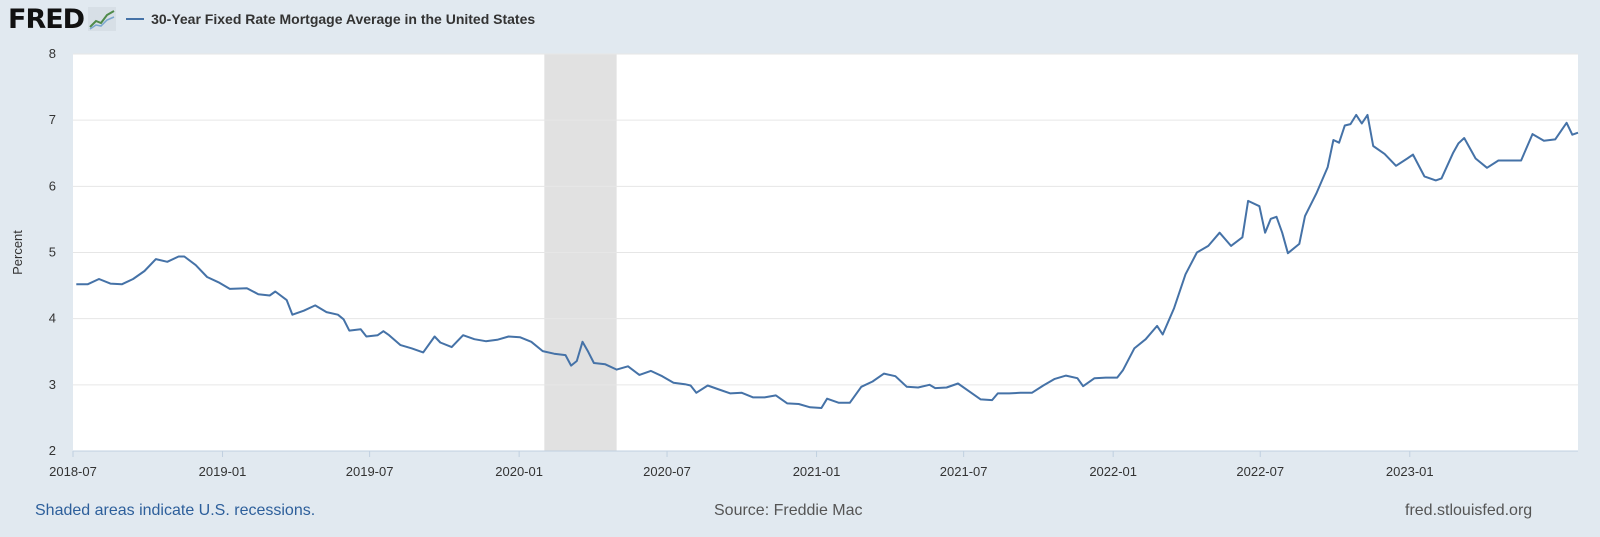  What do you see at coordinates (1260, 471) in the screenshot?
I see `x-tick-label: 2022-07` at bounding box center [1260, 471].